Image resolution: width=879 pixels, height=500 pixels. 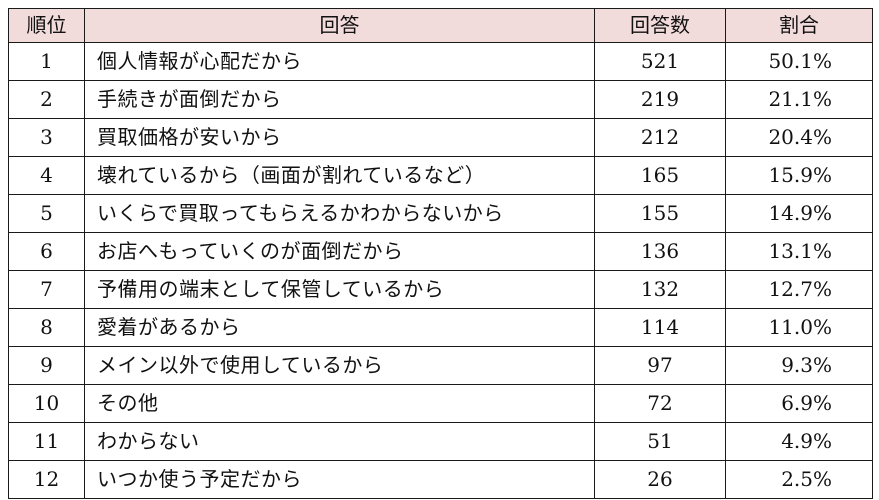 What do you see at coordinates (46, 213) in the screenshot?
I see `rank-cell: 5` at bounding box center [46, 213].